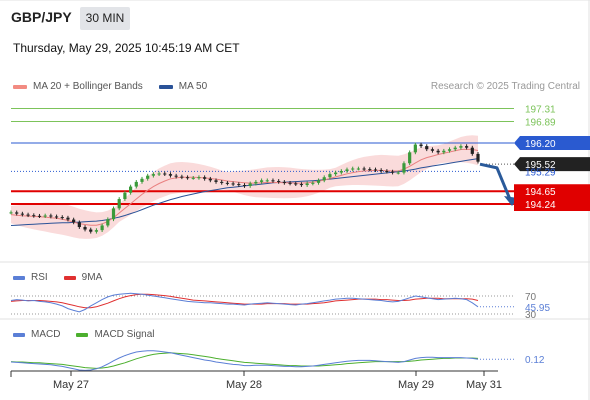  I want to click on legend-label: MA 50, so click(193, 86).